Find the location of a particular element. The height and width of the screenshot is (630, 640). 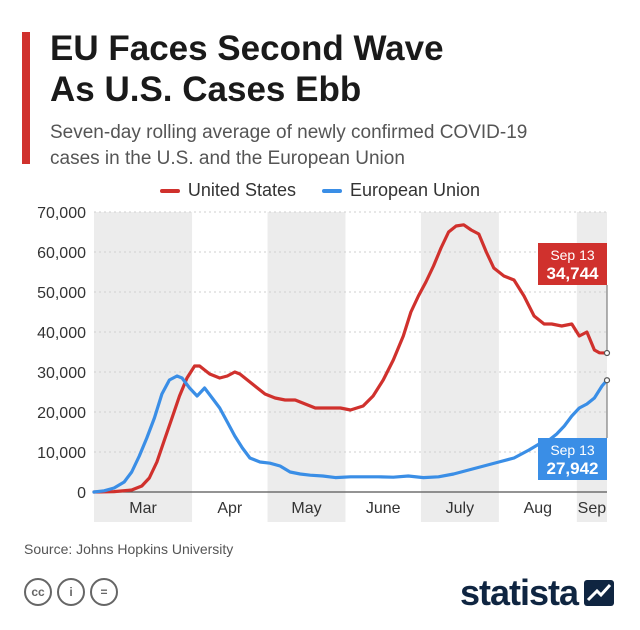

attribution-icon: i is located at coordinates (71, 592).